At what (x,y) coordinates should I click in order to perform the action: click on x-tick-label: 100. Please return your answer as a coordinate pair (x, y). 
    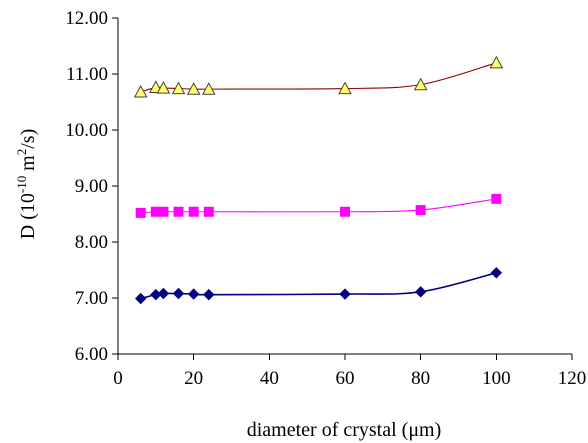
    Looking at the image, I should click on (496, 378).